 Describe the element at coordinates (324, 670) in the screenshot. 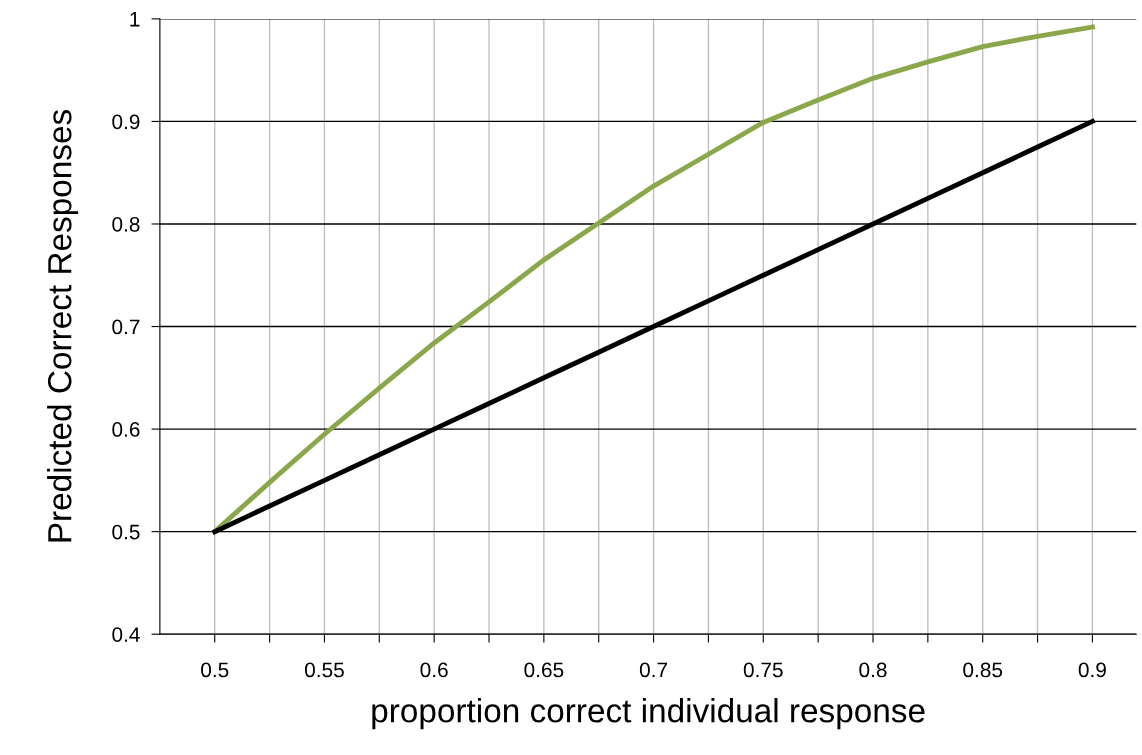

I see `x-tick-label: 0.55` at that location.